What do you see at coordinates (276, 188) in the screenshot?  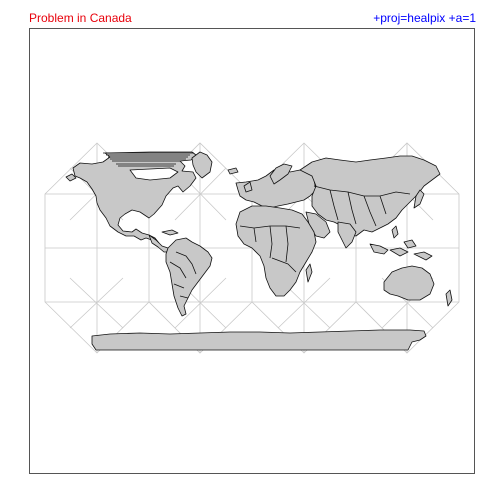 I see `europe` at bounding box center [276, 188].